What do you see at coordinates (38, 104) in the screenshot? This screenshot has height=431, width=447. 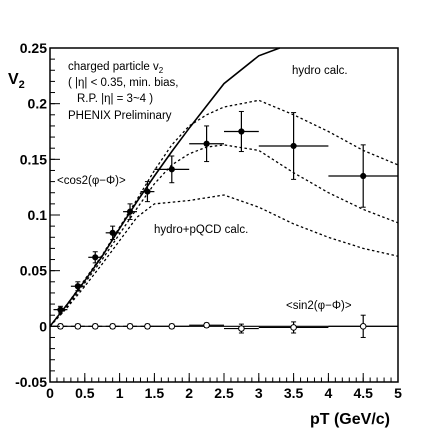 I see `y-tick-label: 0.2` at bounding box center [38, 104].